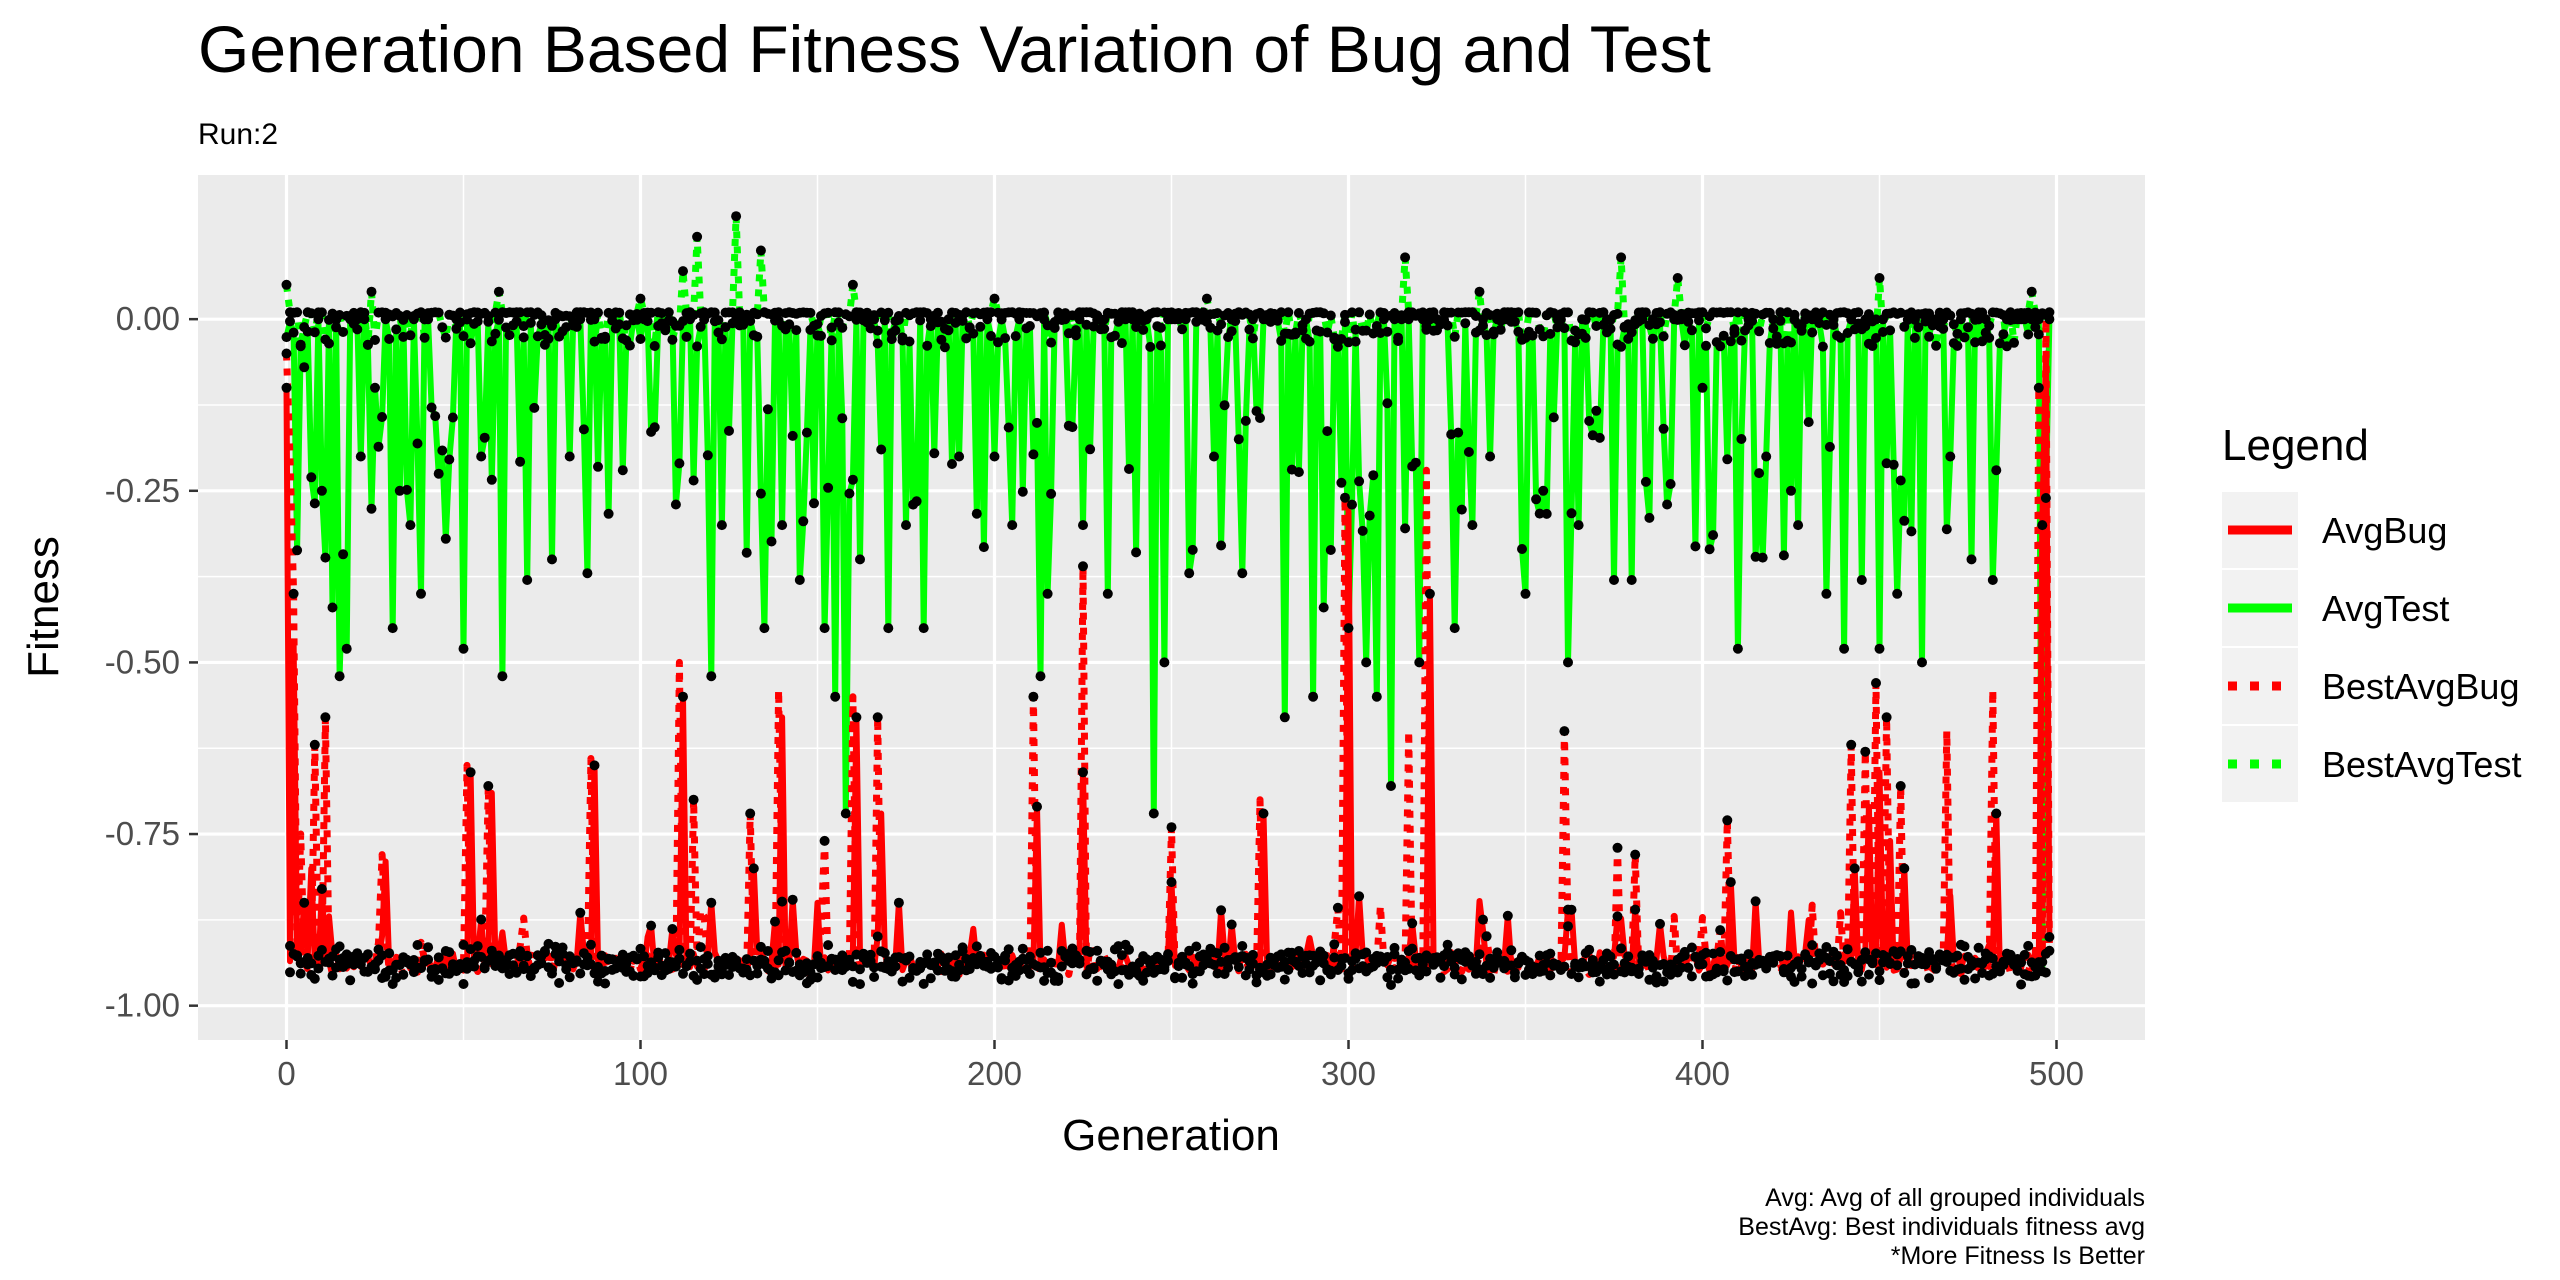  What do you see at coordinates (1180, 1066) in the screenshot?
I see `x-axis-ticks: 0 100 200 300 400 500` at bounding box center [1180, 1066].